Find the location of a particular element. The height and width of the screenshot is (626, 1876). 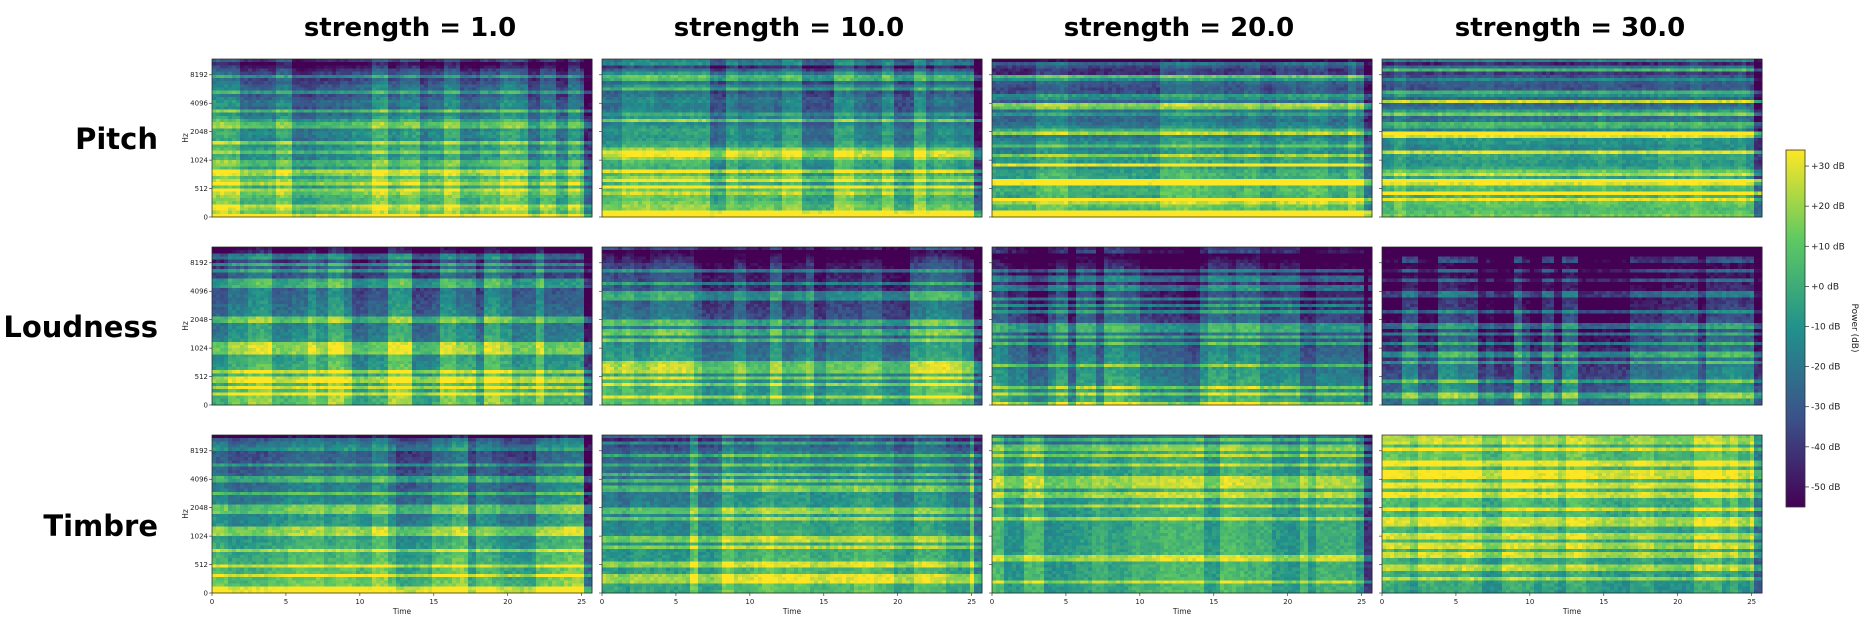

panel-pitch-1: 0 512 1024 2048 4096 8192 Hz is located at coordinates (386, 140).